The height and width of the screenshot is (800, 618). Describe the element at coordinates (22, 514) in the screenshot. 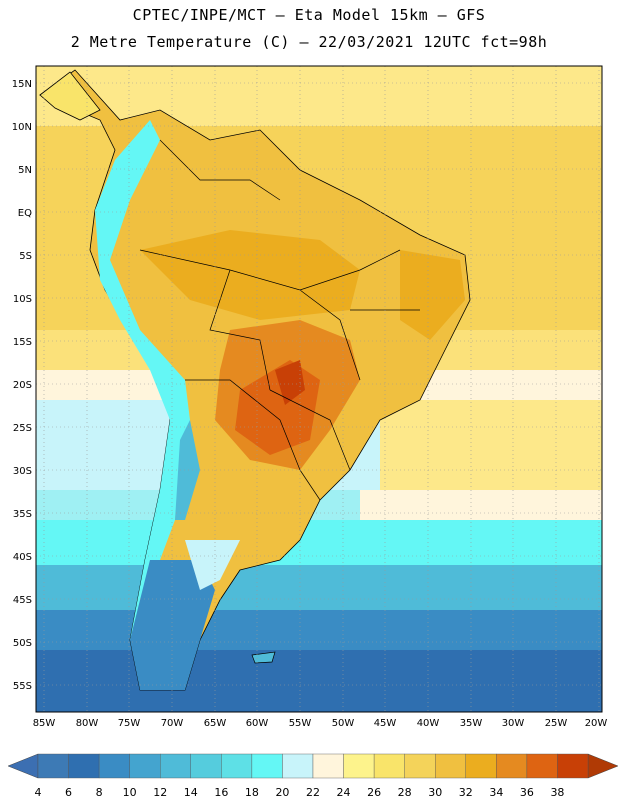

I see `lat-label: 35S` at that location.